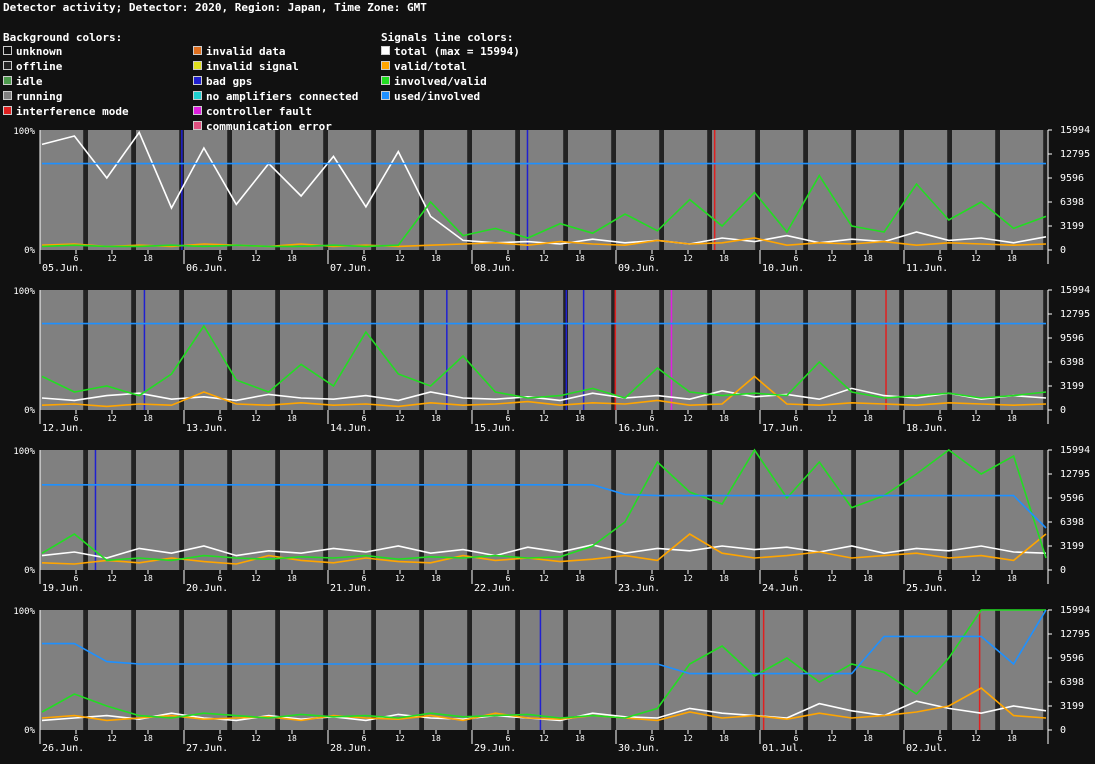 Image resolution: width=1095 pixels, height=764 pixels. Describe the element at coordinates (351, 428) in the screenshot. I see `day-label: 14.Jun.` at that location.